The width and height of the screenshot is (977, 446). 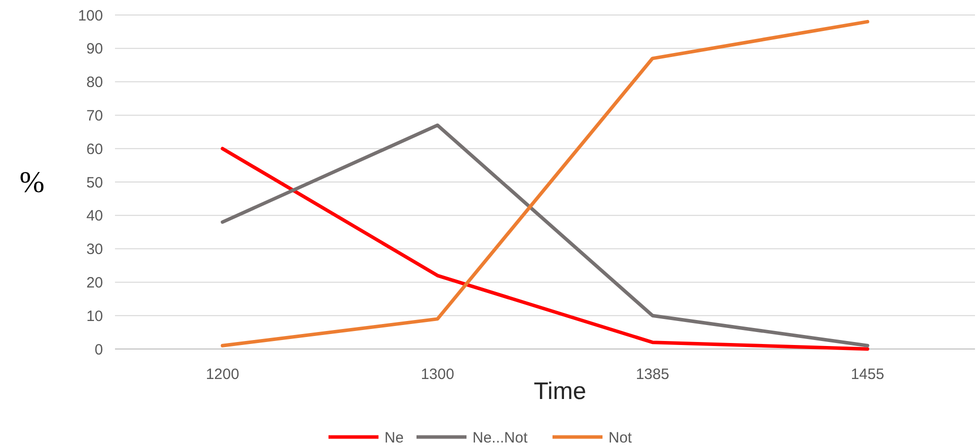 I want to click on y-tick-label: 10, so click(x=94, y=316).